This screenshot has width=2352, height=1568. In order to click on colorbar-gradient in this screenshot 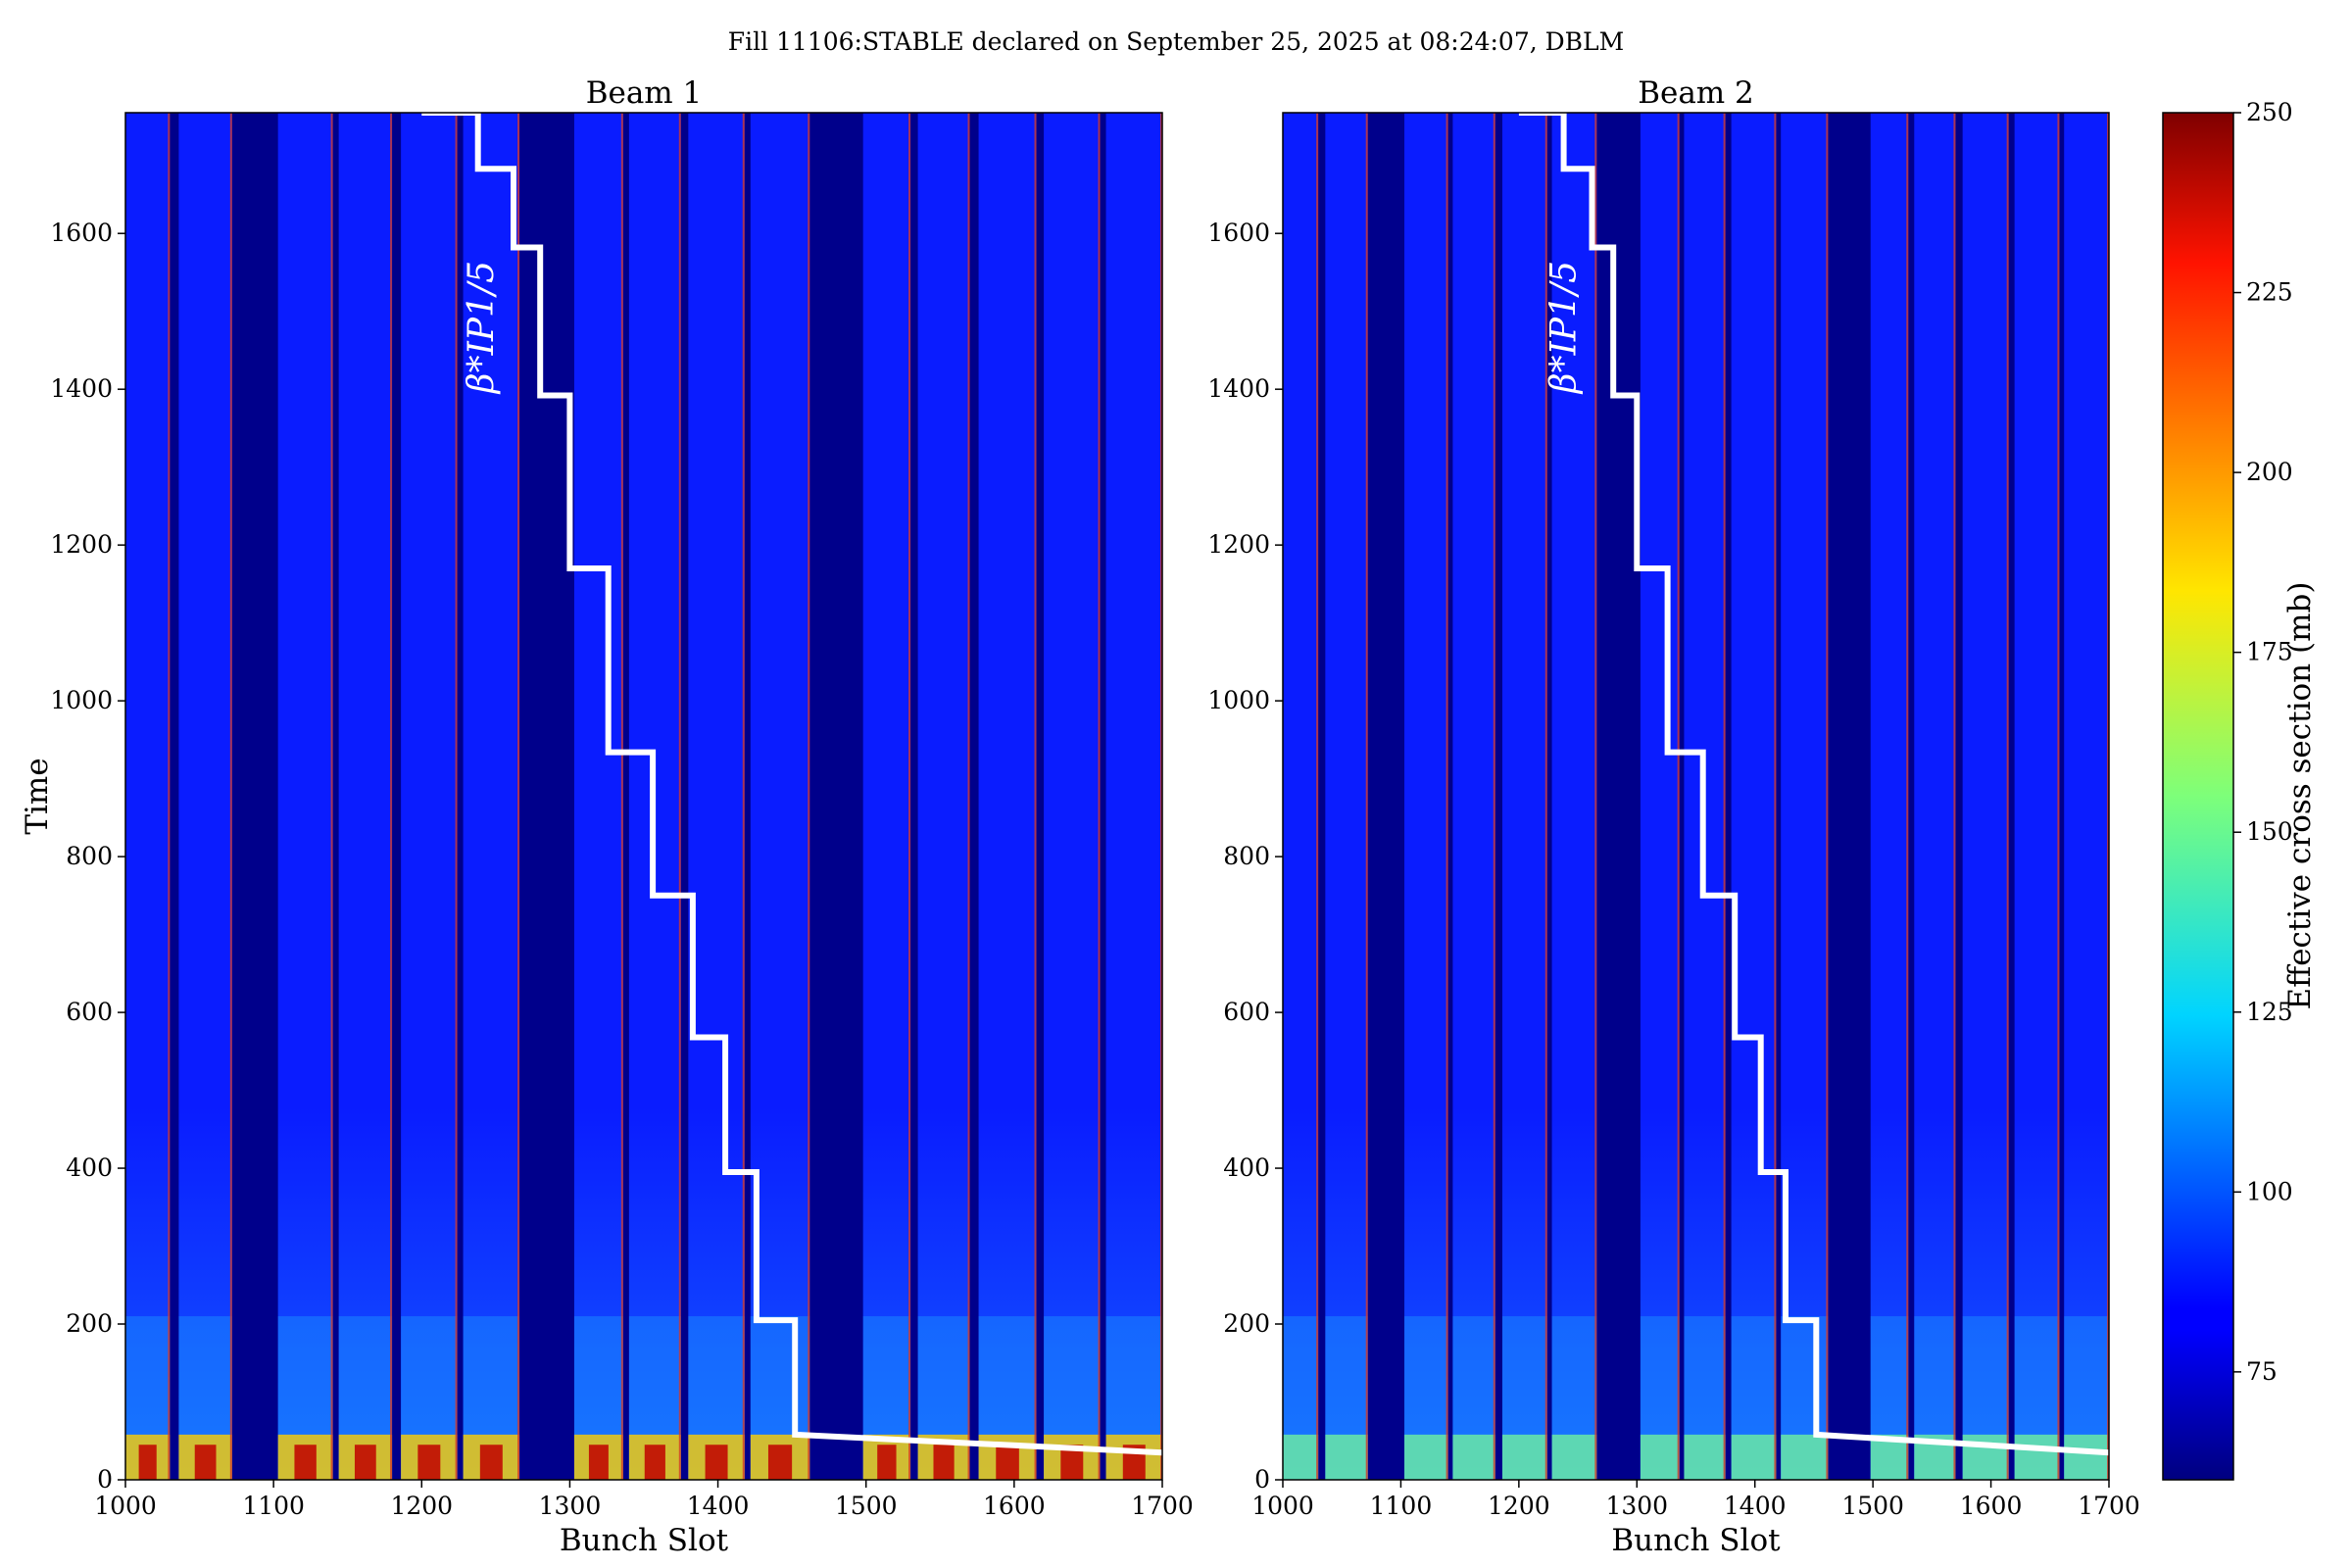, I will do `click(2198, 796)`.